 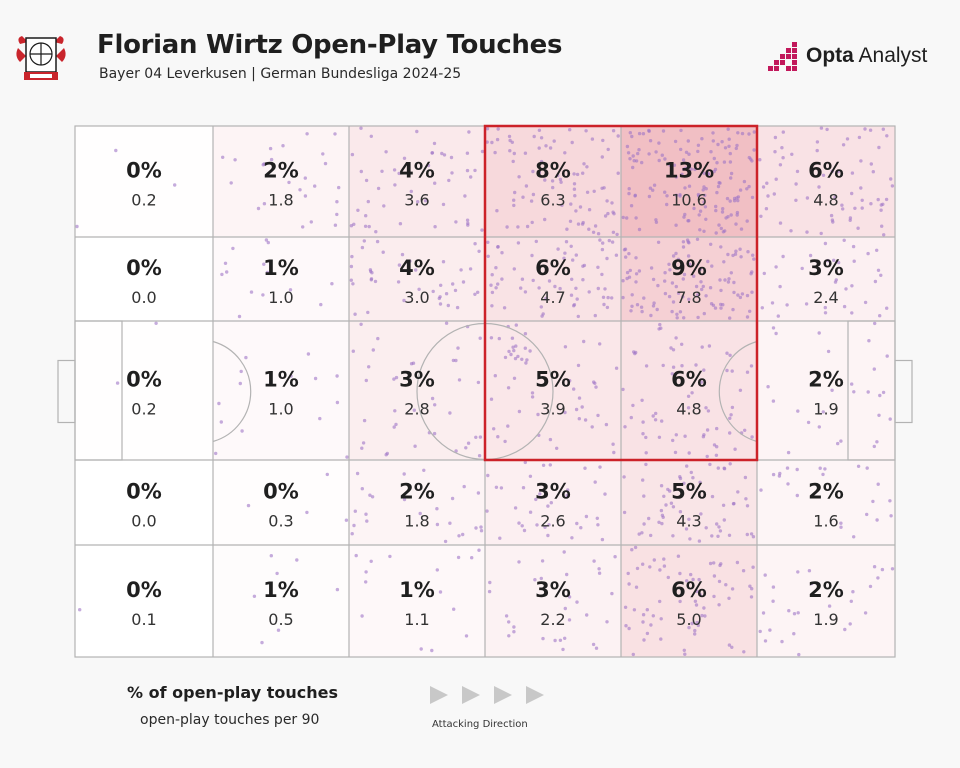 I want to click on cell-percentage: 2%, so click(x=826, y=380).